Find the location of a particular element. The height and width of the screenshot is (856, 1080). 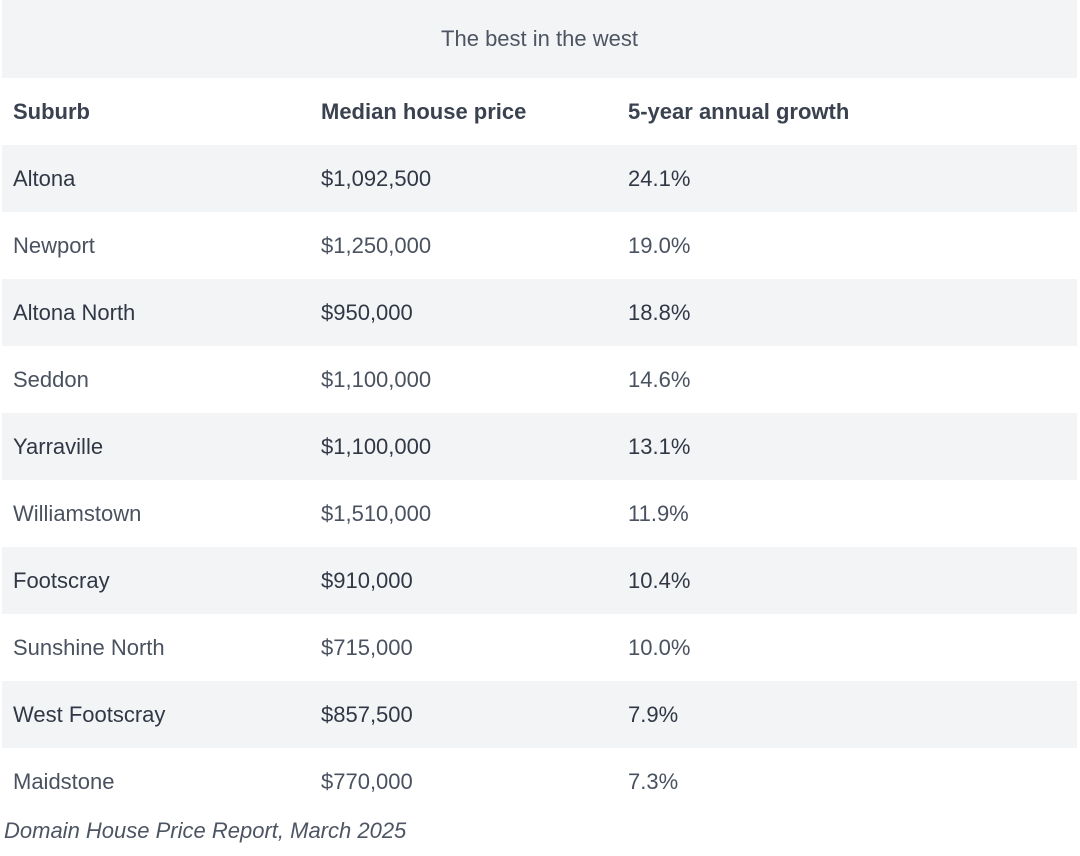

suburb-cell: Seddon is located at coordinates (156, 379).